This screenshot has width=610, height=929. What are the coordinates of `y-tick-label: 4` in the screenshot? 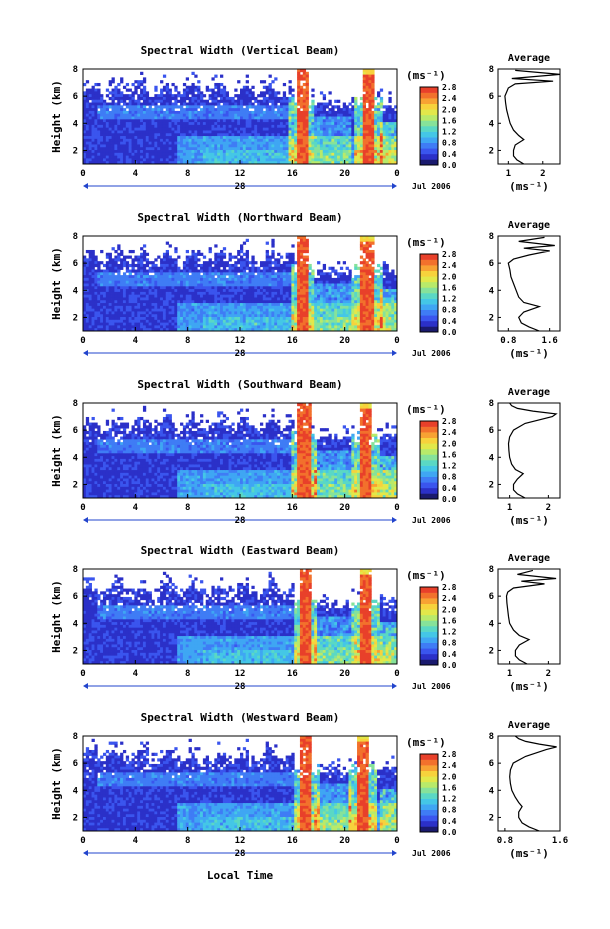 It's located at (76, 458).